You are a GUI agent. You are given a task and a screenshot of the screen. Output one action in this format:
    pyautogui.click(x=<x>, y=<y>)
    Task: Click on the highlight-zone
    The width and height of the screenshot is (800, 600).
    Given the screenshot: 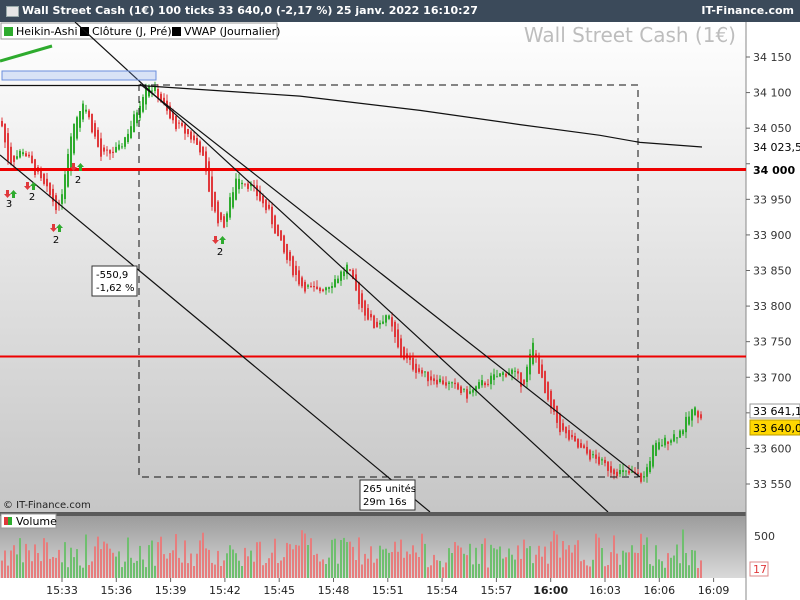 What is the action you would take?
    pyautogui.click(x=79, y=75)
    